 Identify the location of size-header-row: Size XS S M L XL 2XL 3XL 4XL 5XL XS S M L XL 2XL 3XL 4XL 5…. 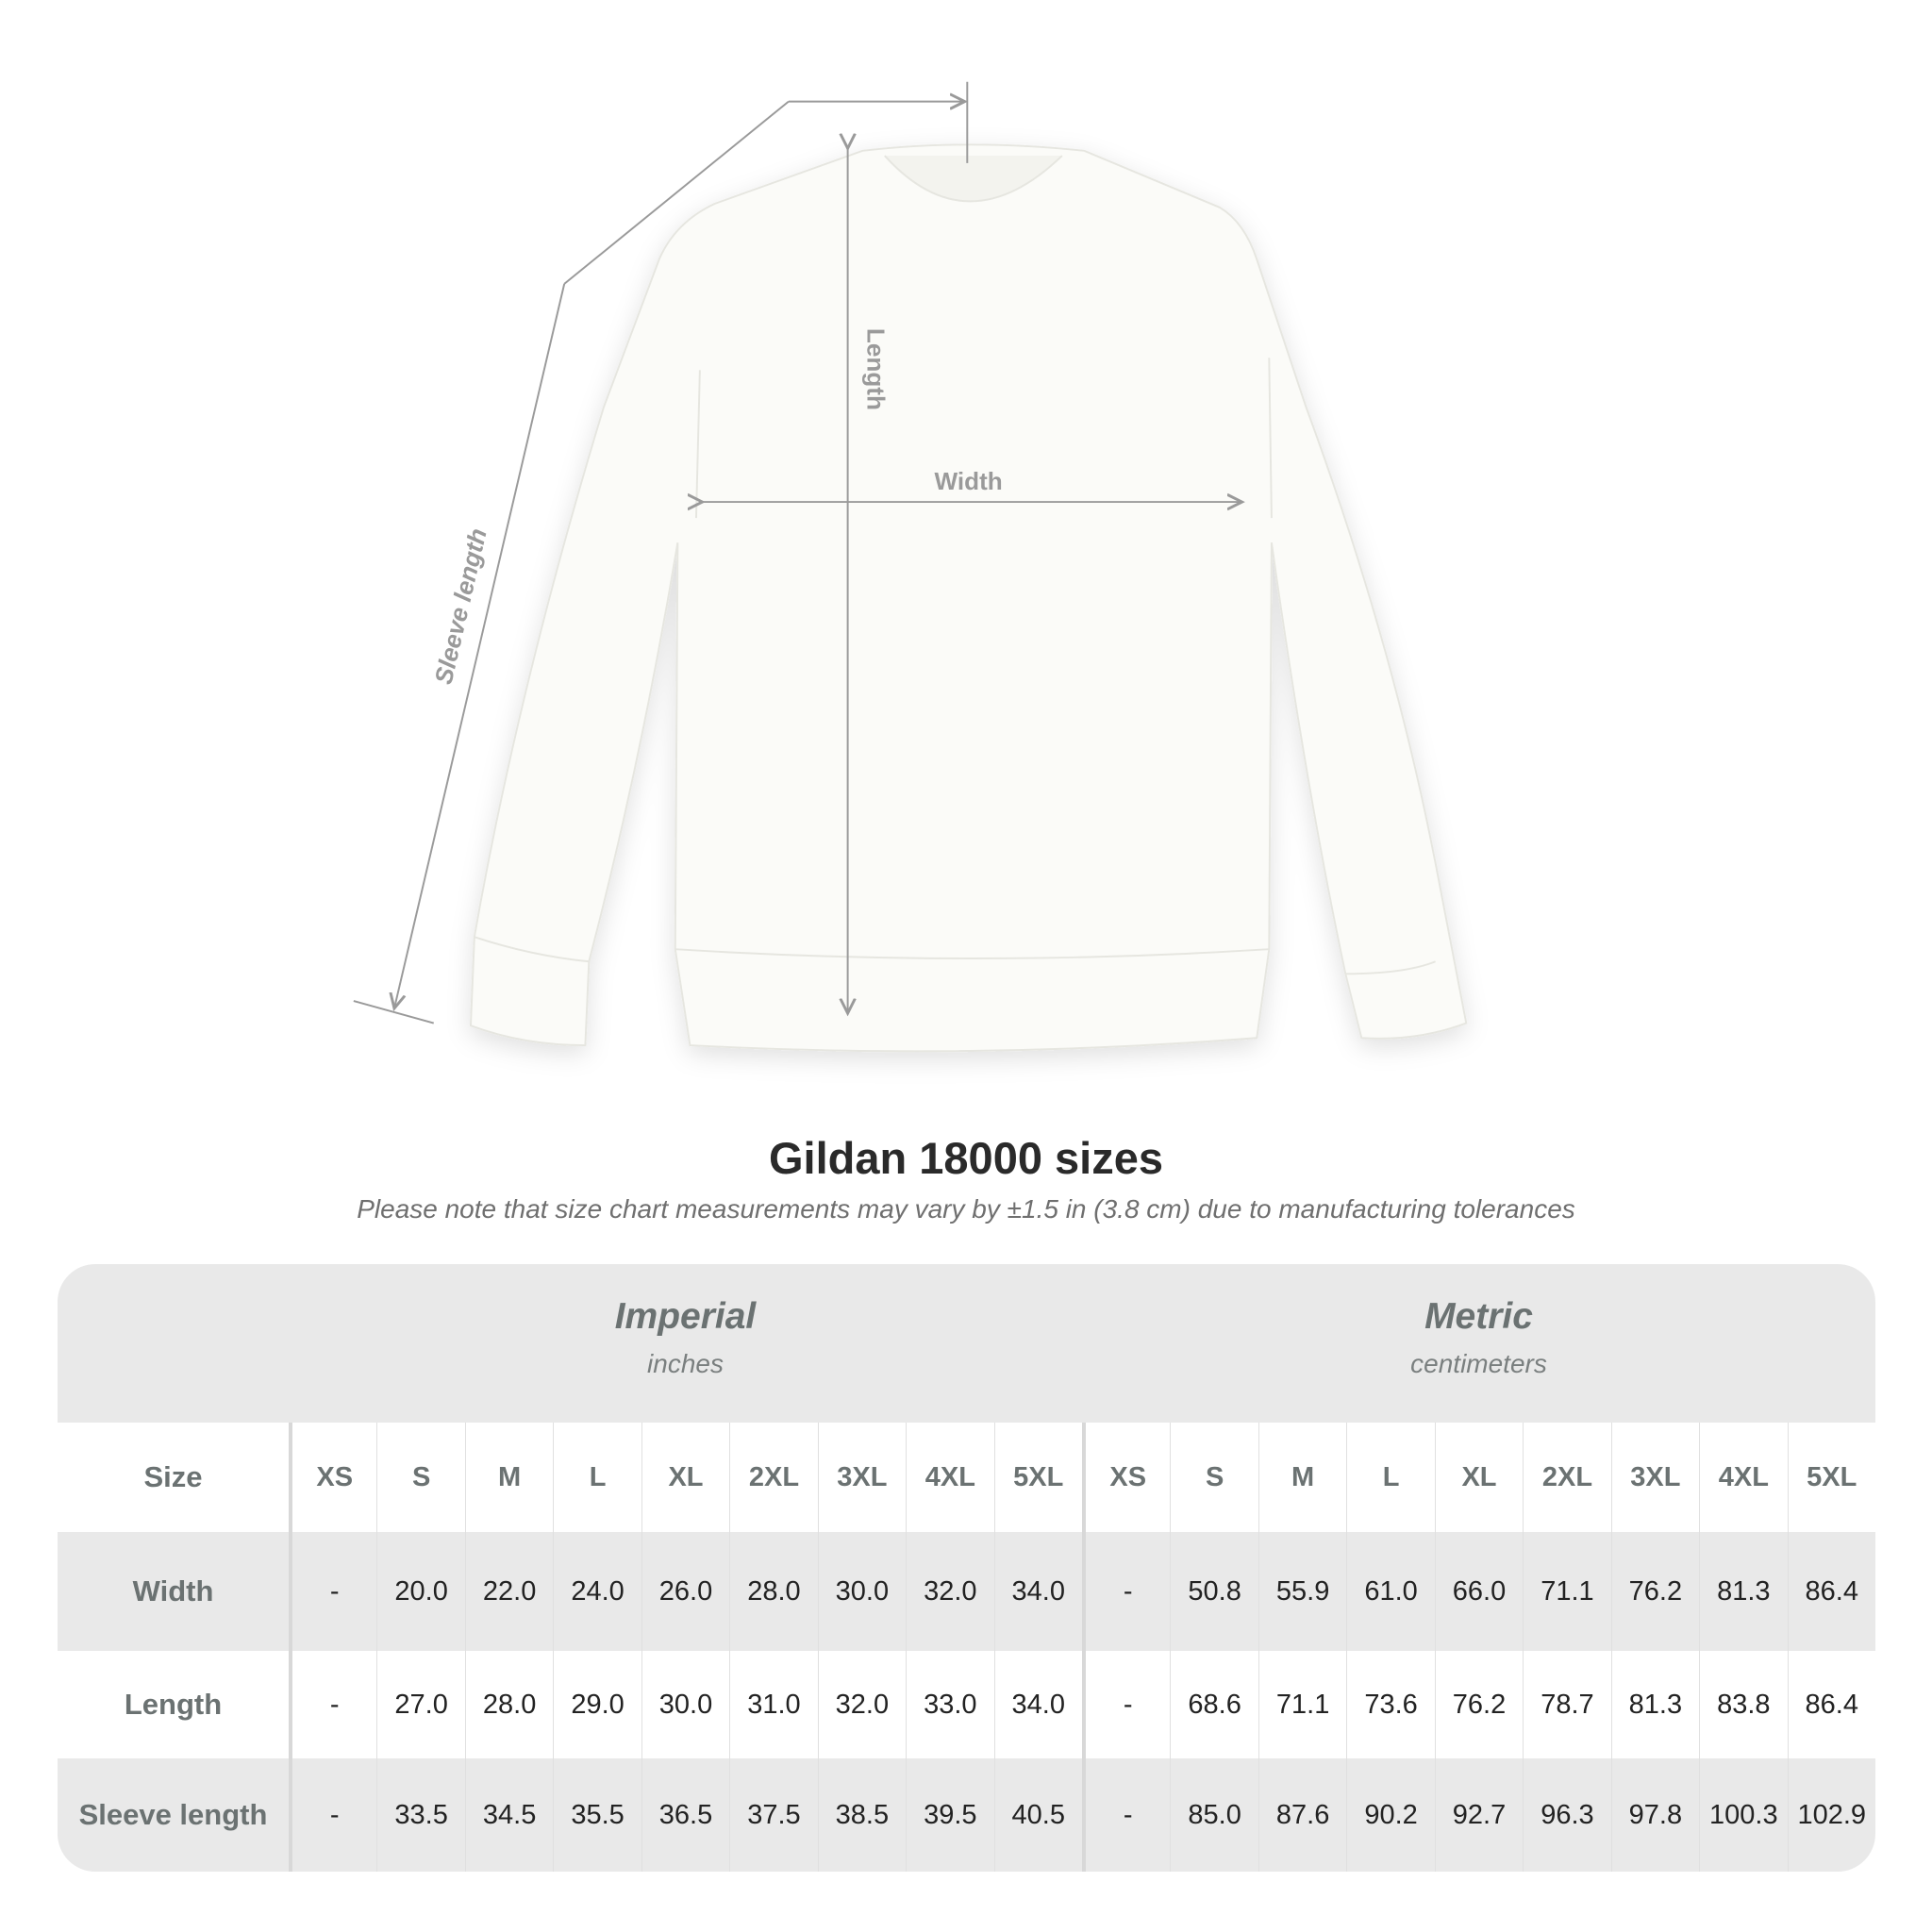
(967, 1478).